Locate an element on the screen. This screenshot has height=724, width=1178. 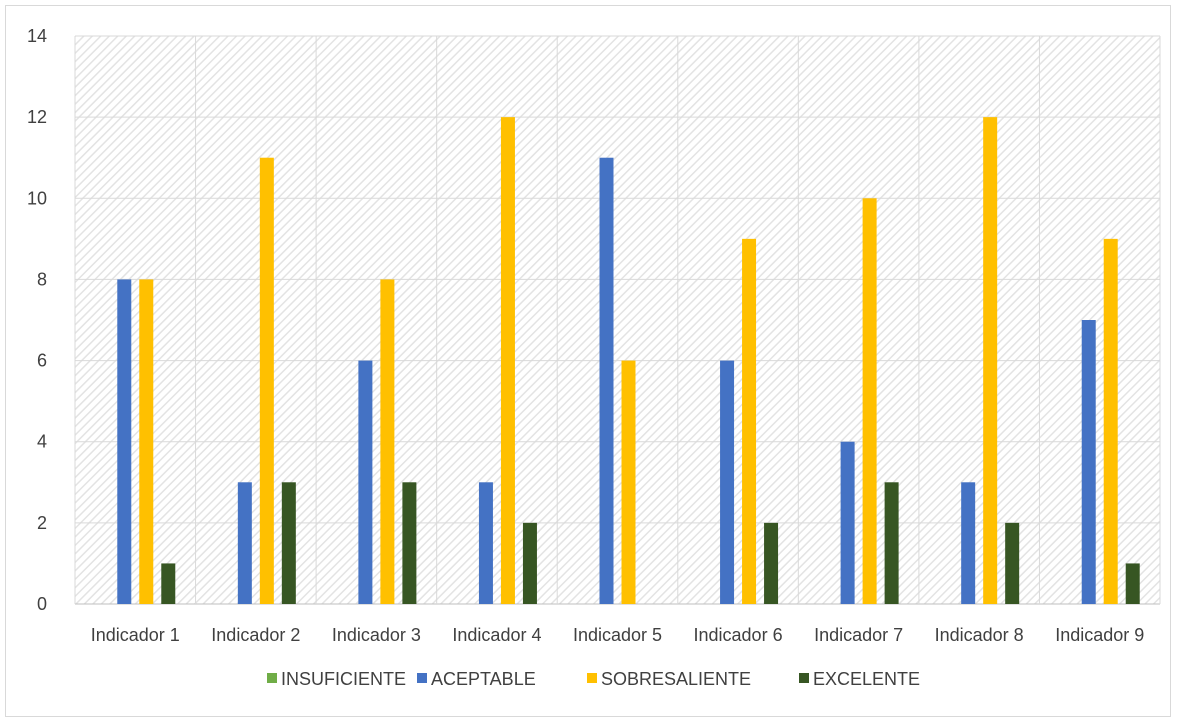
x-tick-label: Indicador 1 is located at coordinates (135, 635).